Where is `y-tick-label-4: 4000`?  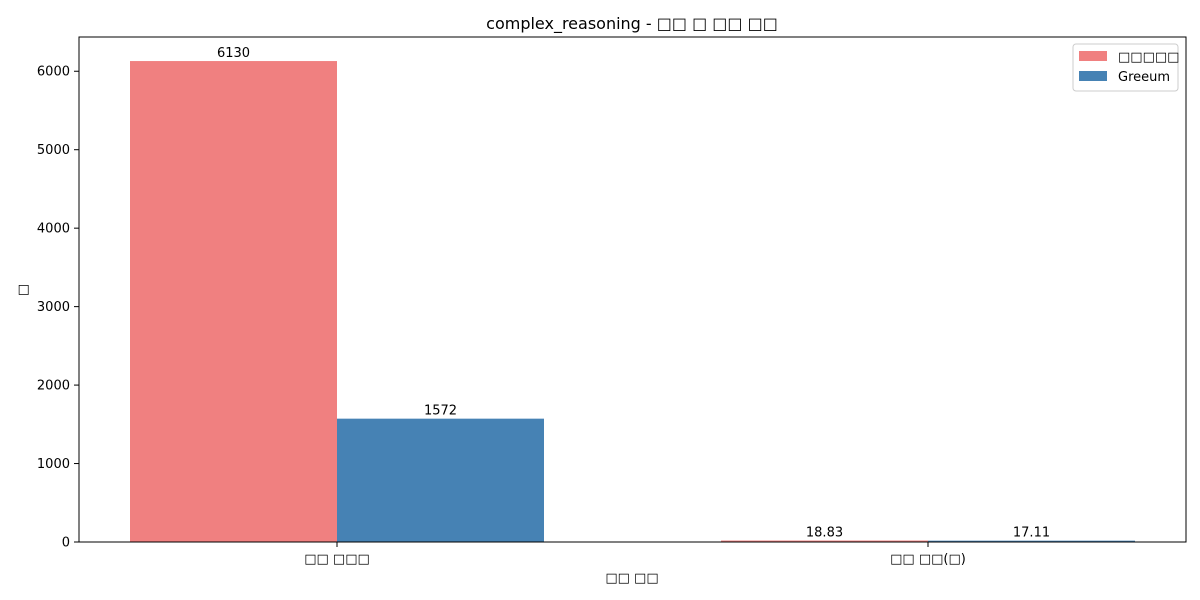
y-tick-label-4: 4000 is located at coordinates (53, 229).